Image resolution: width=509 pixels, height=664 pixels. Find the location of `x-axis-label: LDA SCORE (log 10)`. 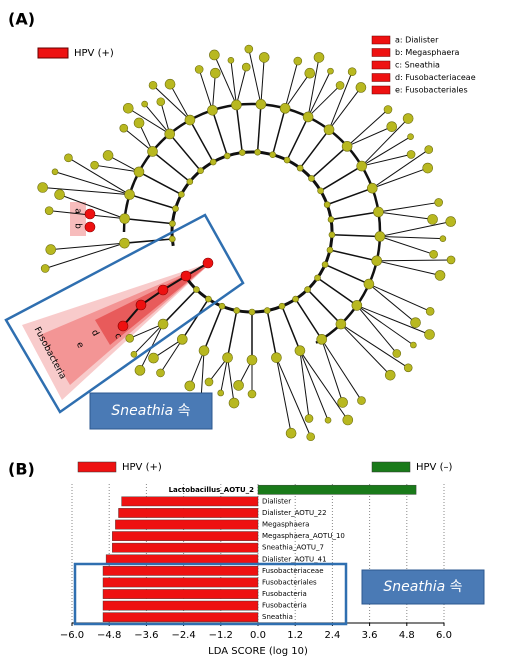

x-axis-label: LDA SCORE (log 10) is located at coordinates (258, 651).